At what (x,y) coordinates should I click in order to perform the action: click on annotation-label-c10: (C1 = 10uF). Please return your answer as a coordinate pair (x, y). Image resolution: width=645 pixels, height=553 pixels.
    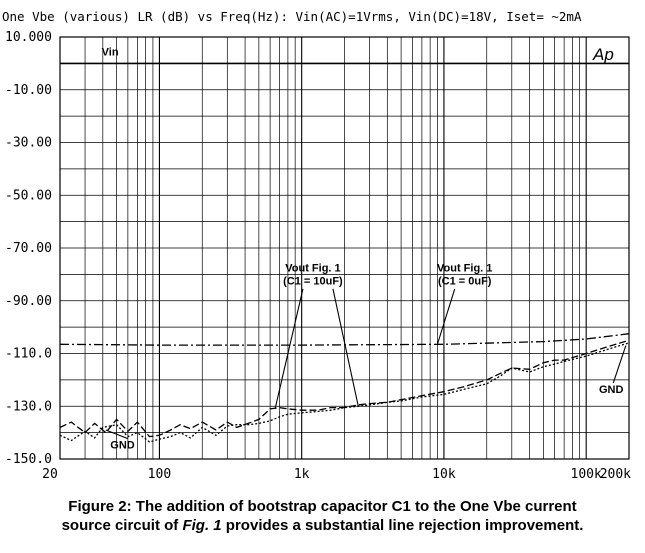
    Looking at the image, I should click on (313, 282).